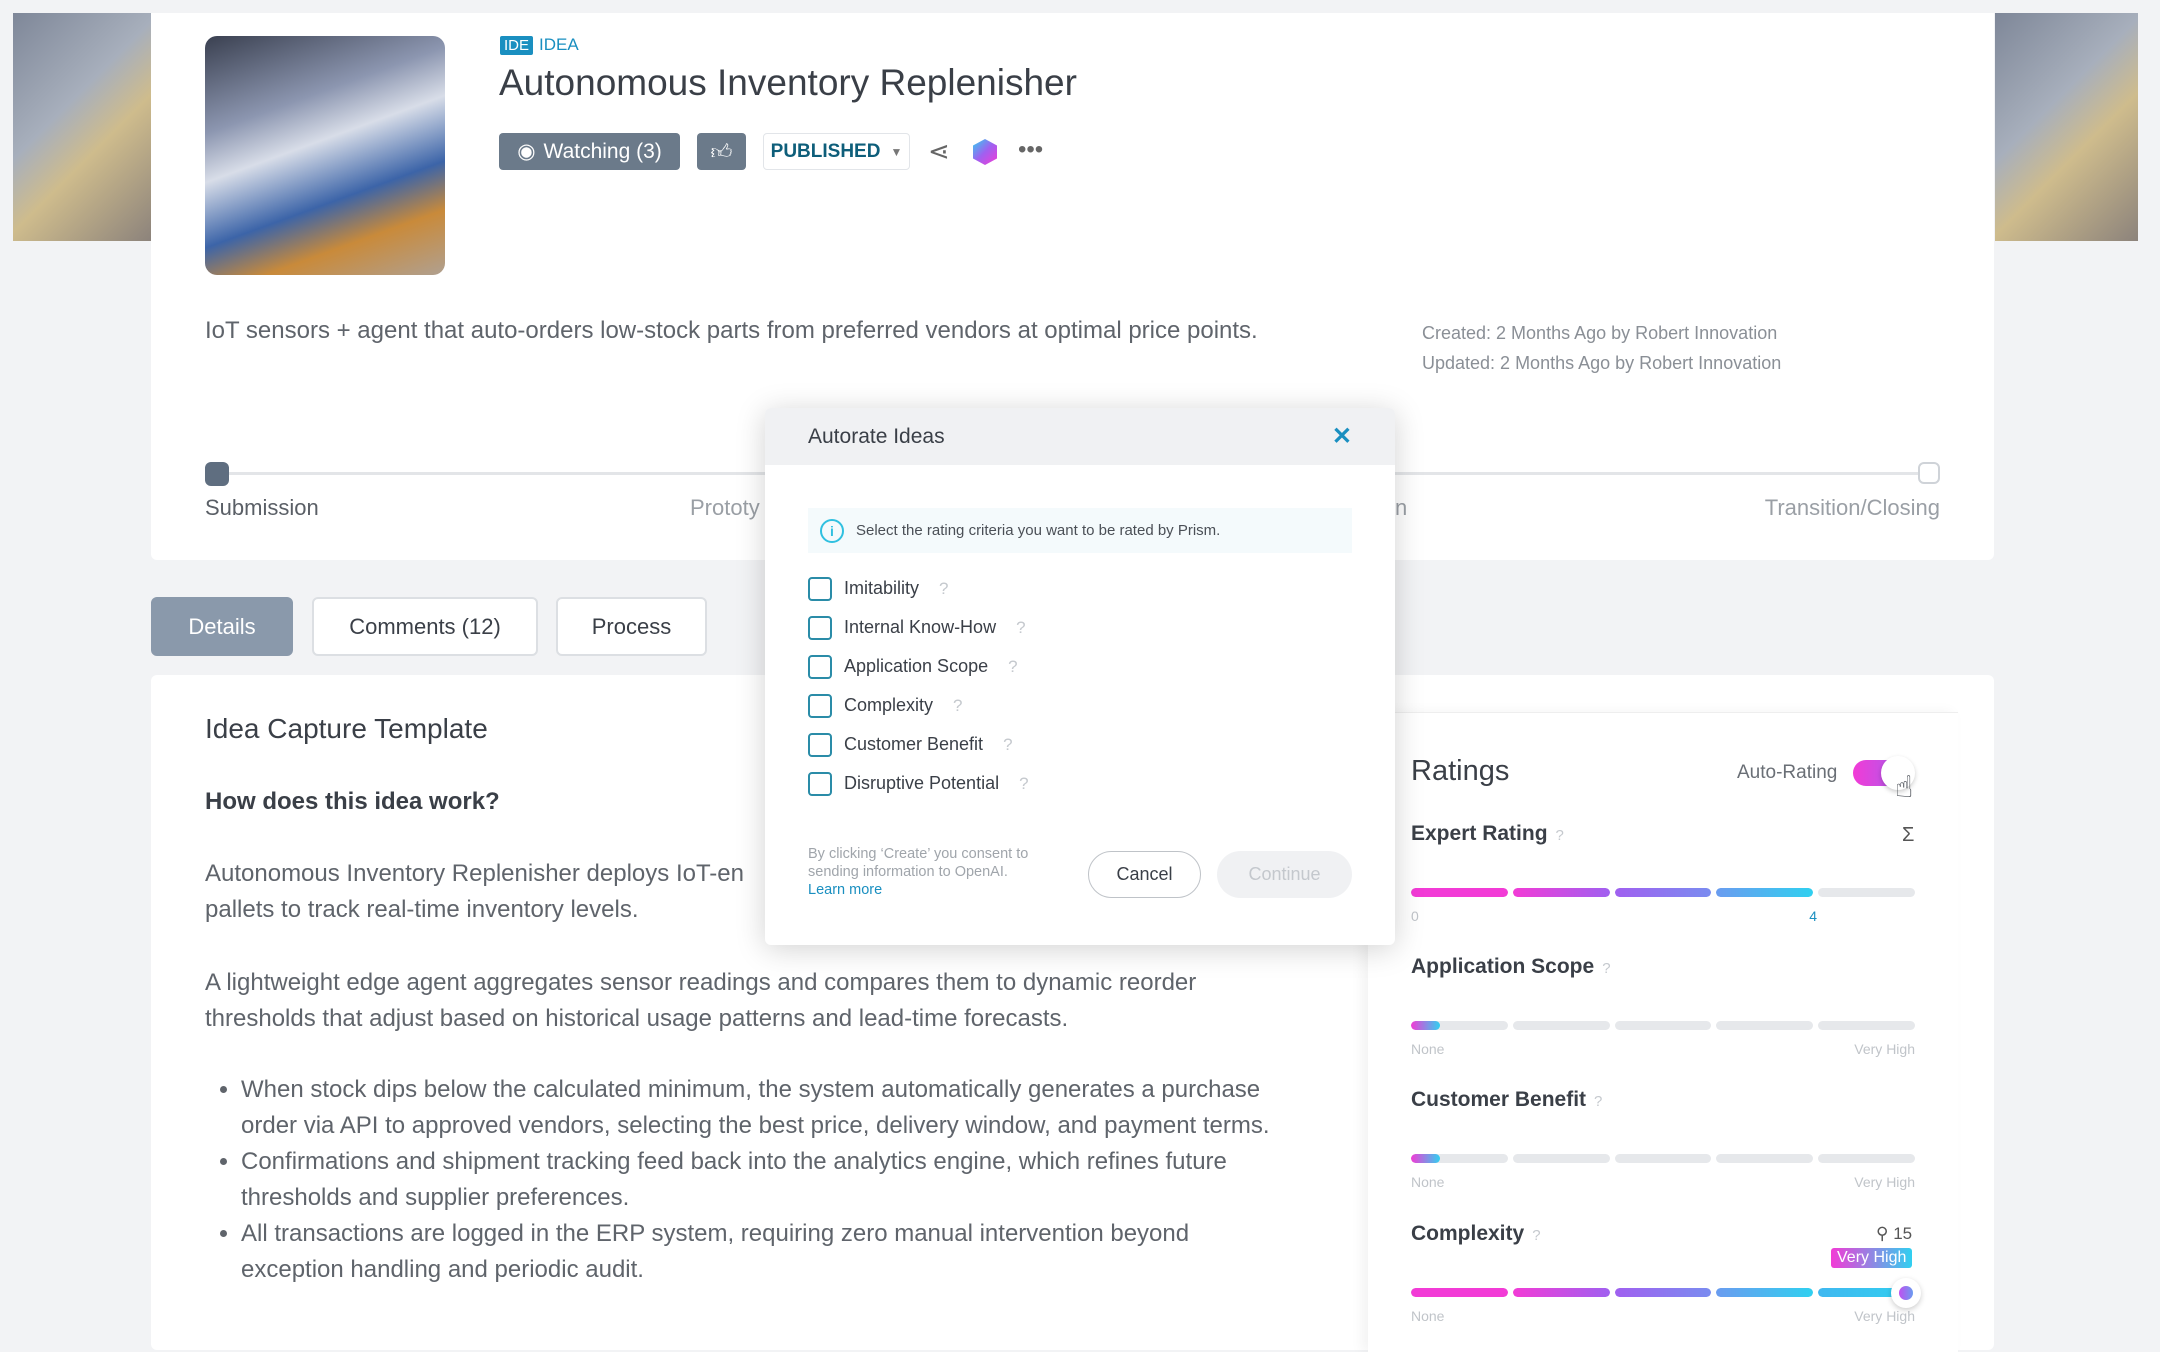 The image size is (2160, 1352). Describe the element at coordinates (1401, 507) in the screenshot. I see `stage-partial: n` at that location.